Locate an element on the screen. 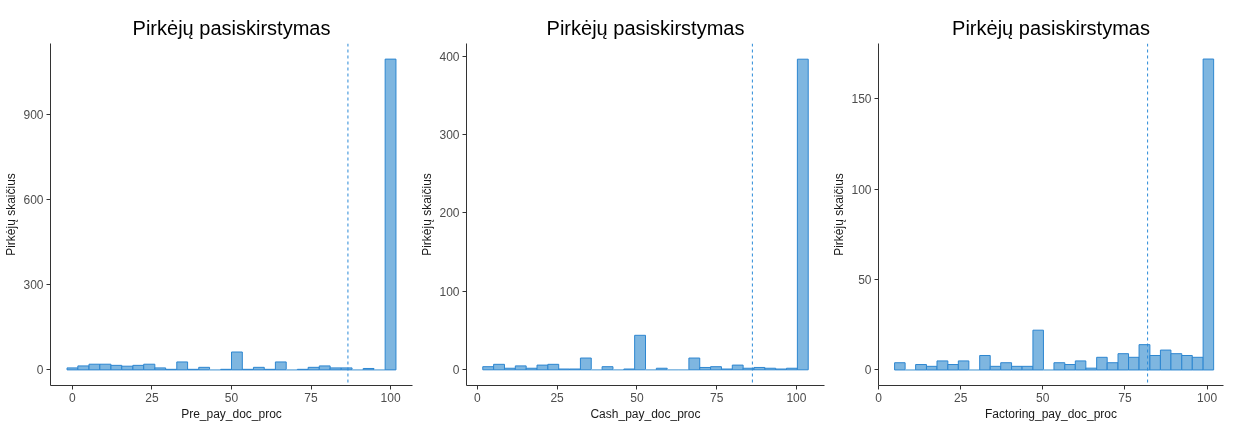  y-tick-label: 600 is located at coordinates (33, 200).